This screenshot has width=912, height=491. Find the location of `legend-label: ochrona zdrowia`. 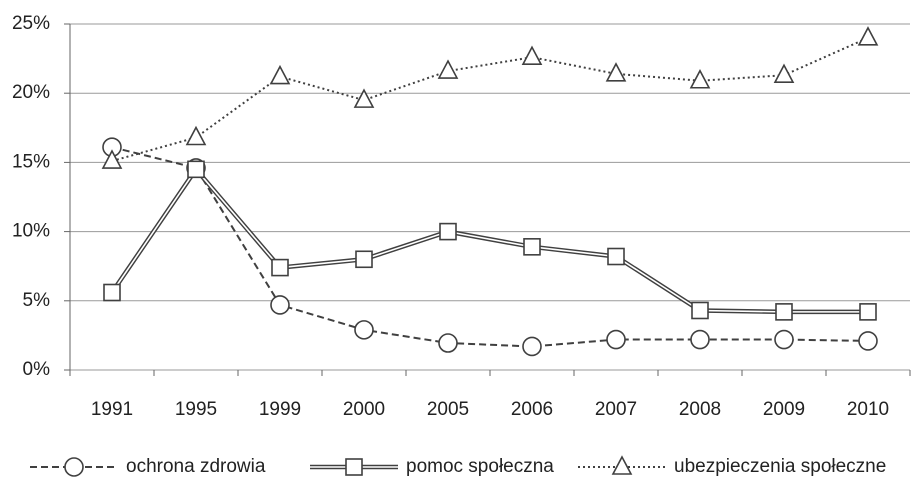

legend-label: ochrona zdrowia is located at coordinates (196, 466).